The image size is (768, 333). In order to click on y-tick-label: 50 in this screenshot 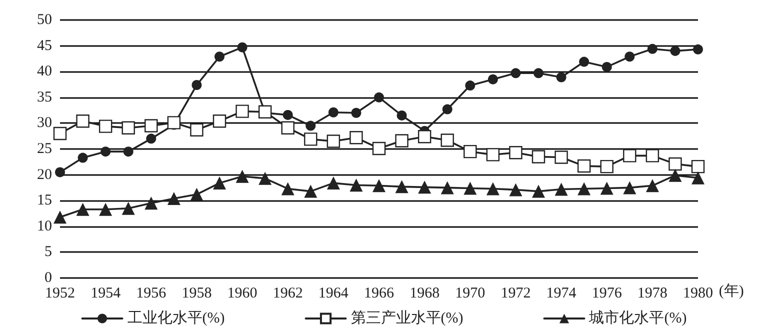, I will do `click(44, 20)`.